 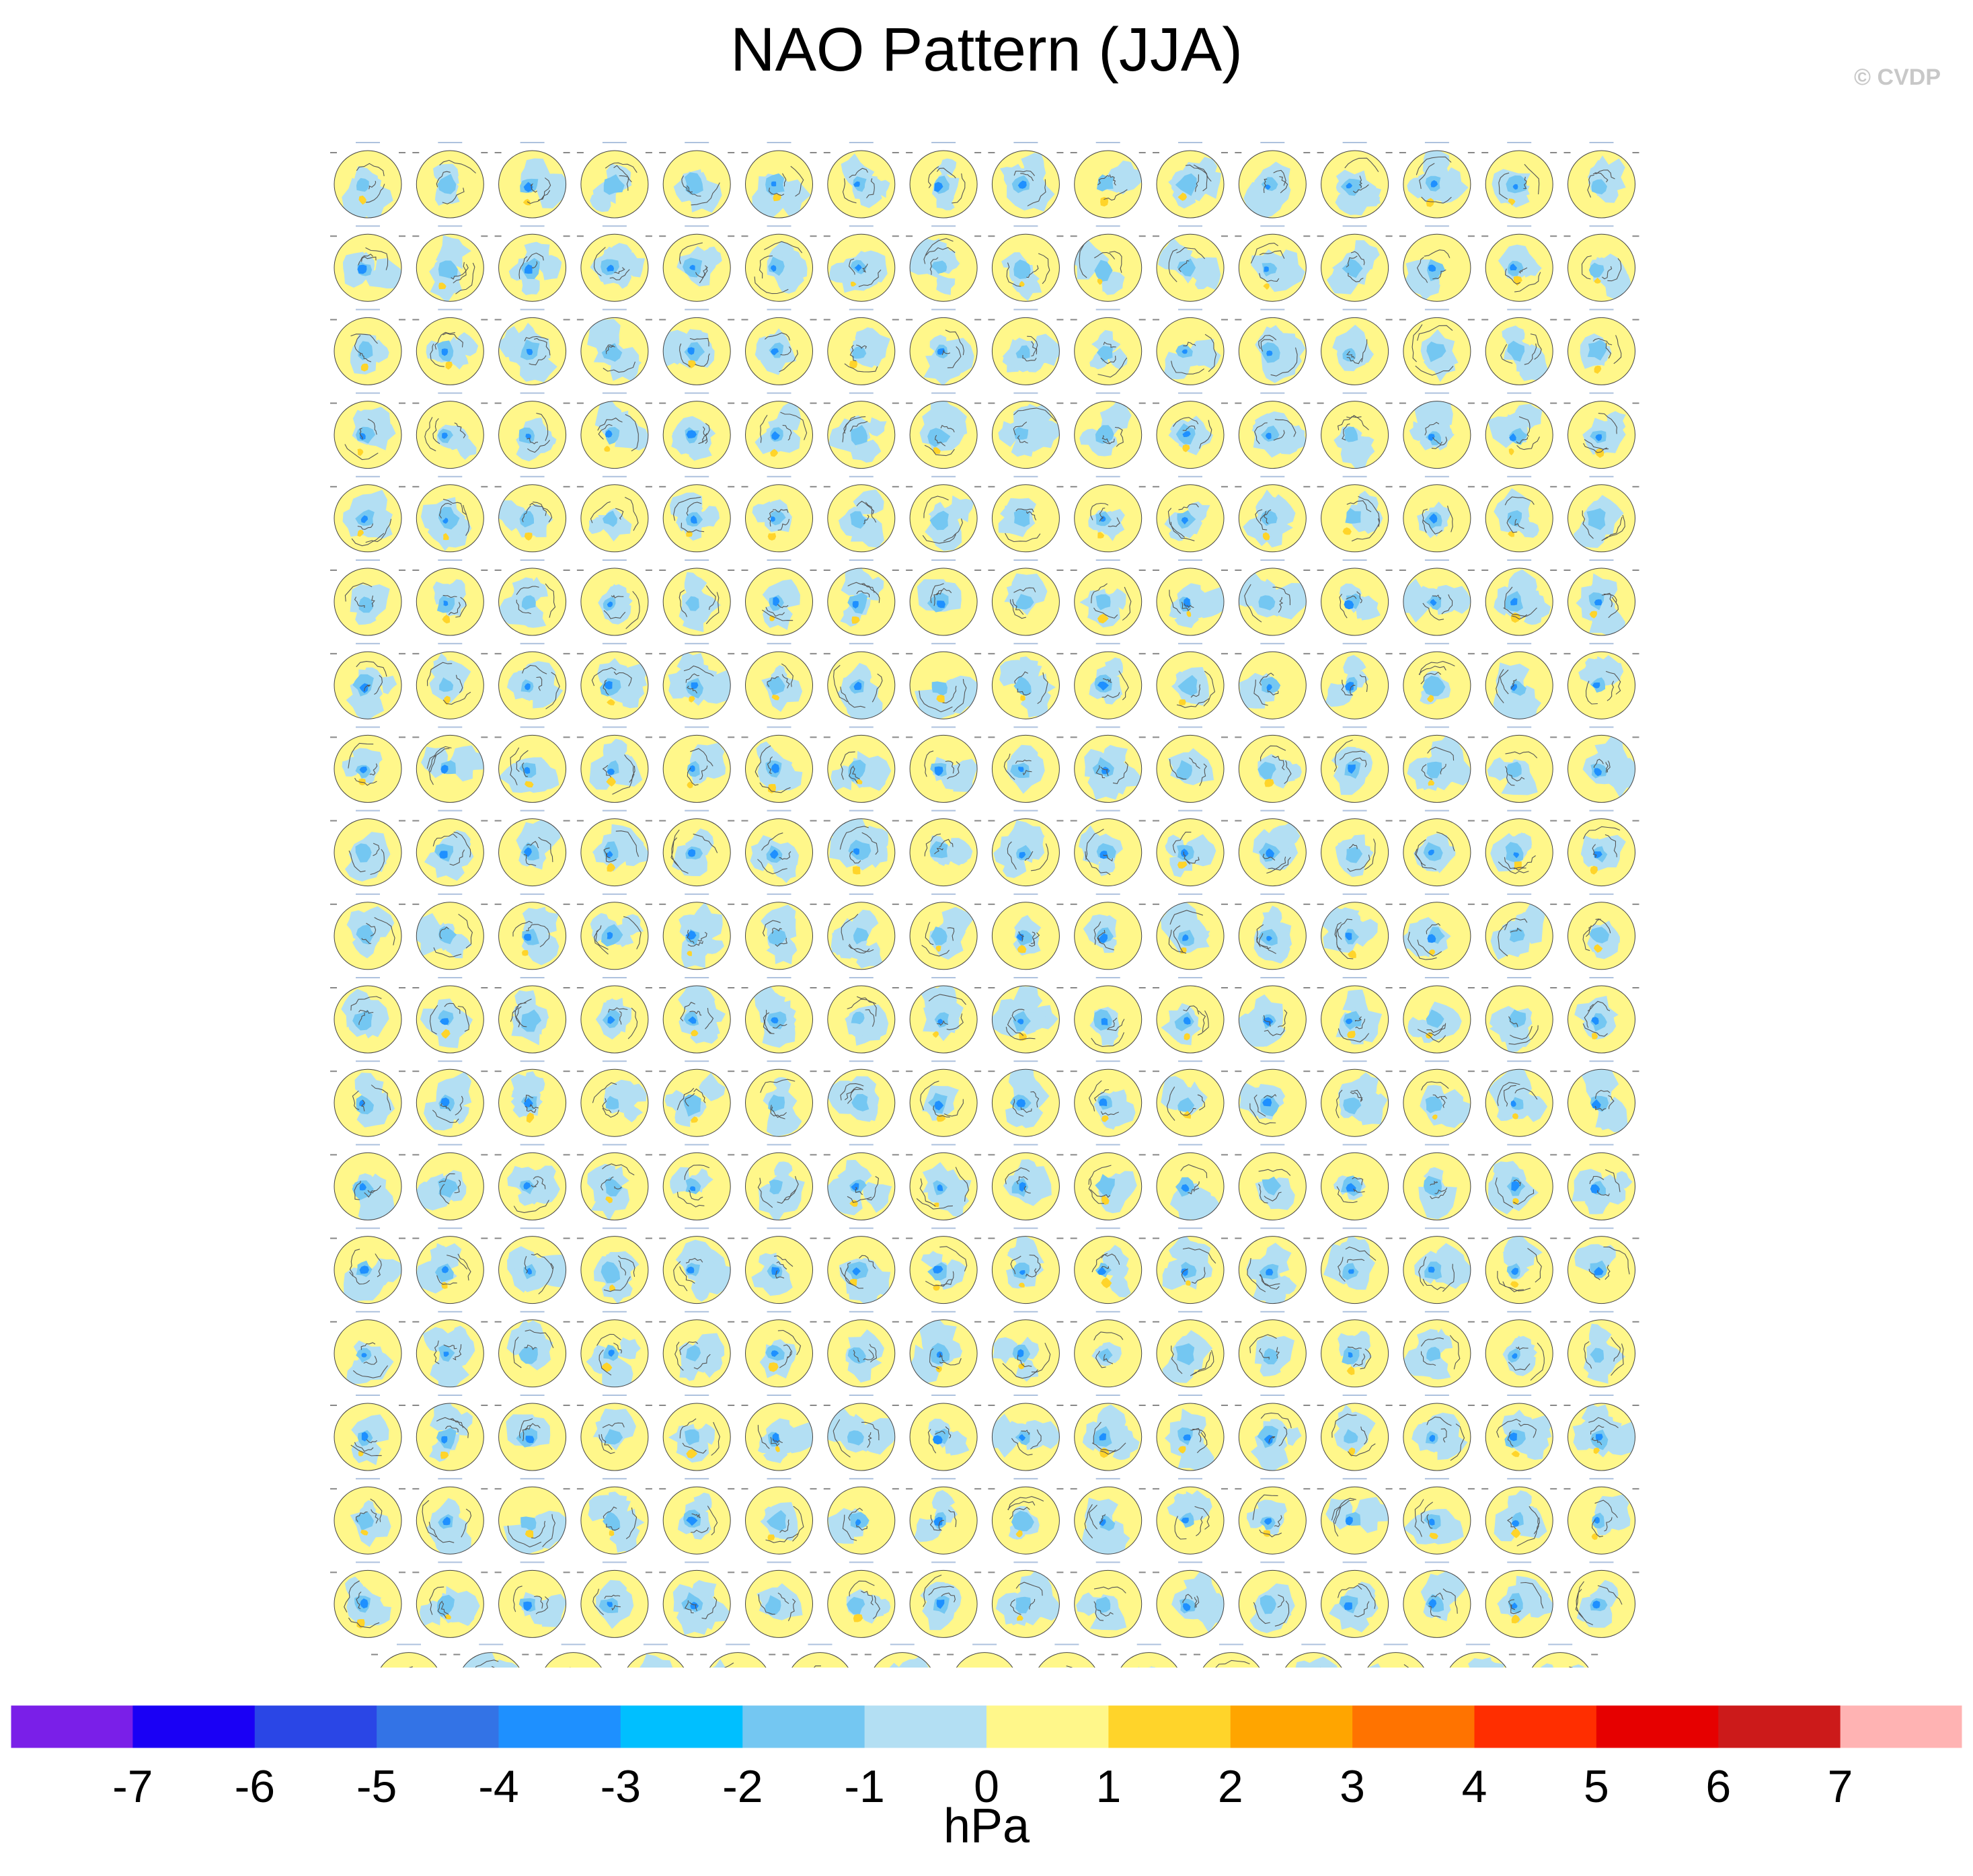 I want to click on colorbar-unit-label: hPa, so click(x=986, y=1826).